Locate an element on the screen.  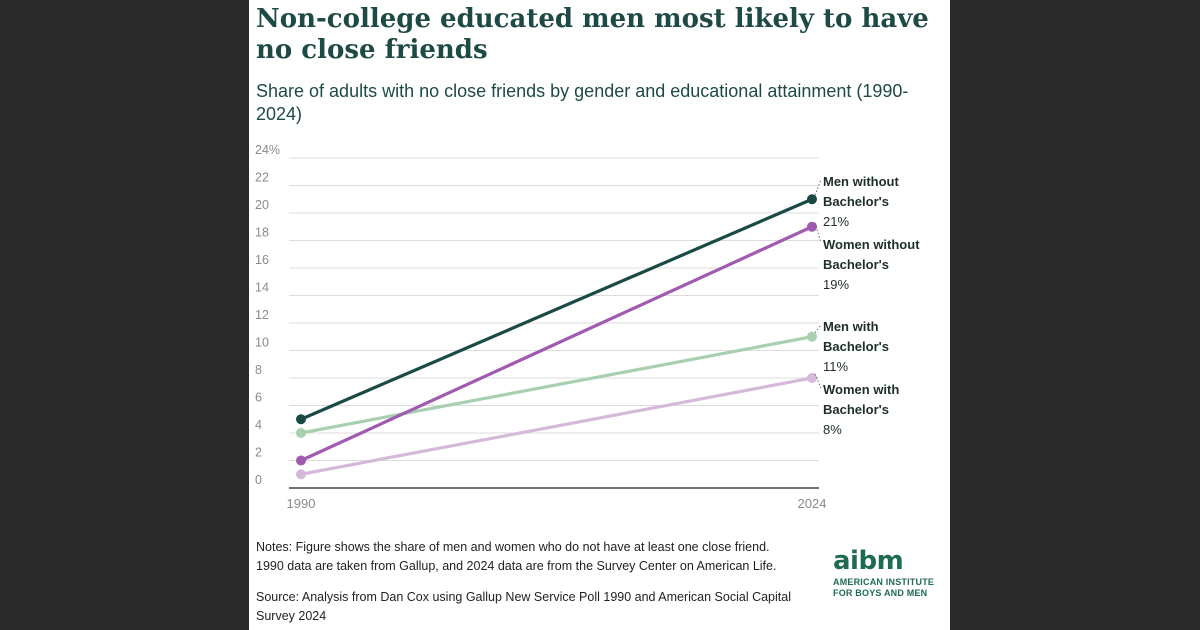
y-tick-label: 2 is located at coordinates (258, 453).